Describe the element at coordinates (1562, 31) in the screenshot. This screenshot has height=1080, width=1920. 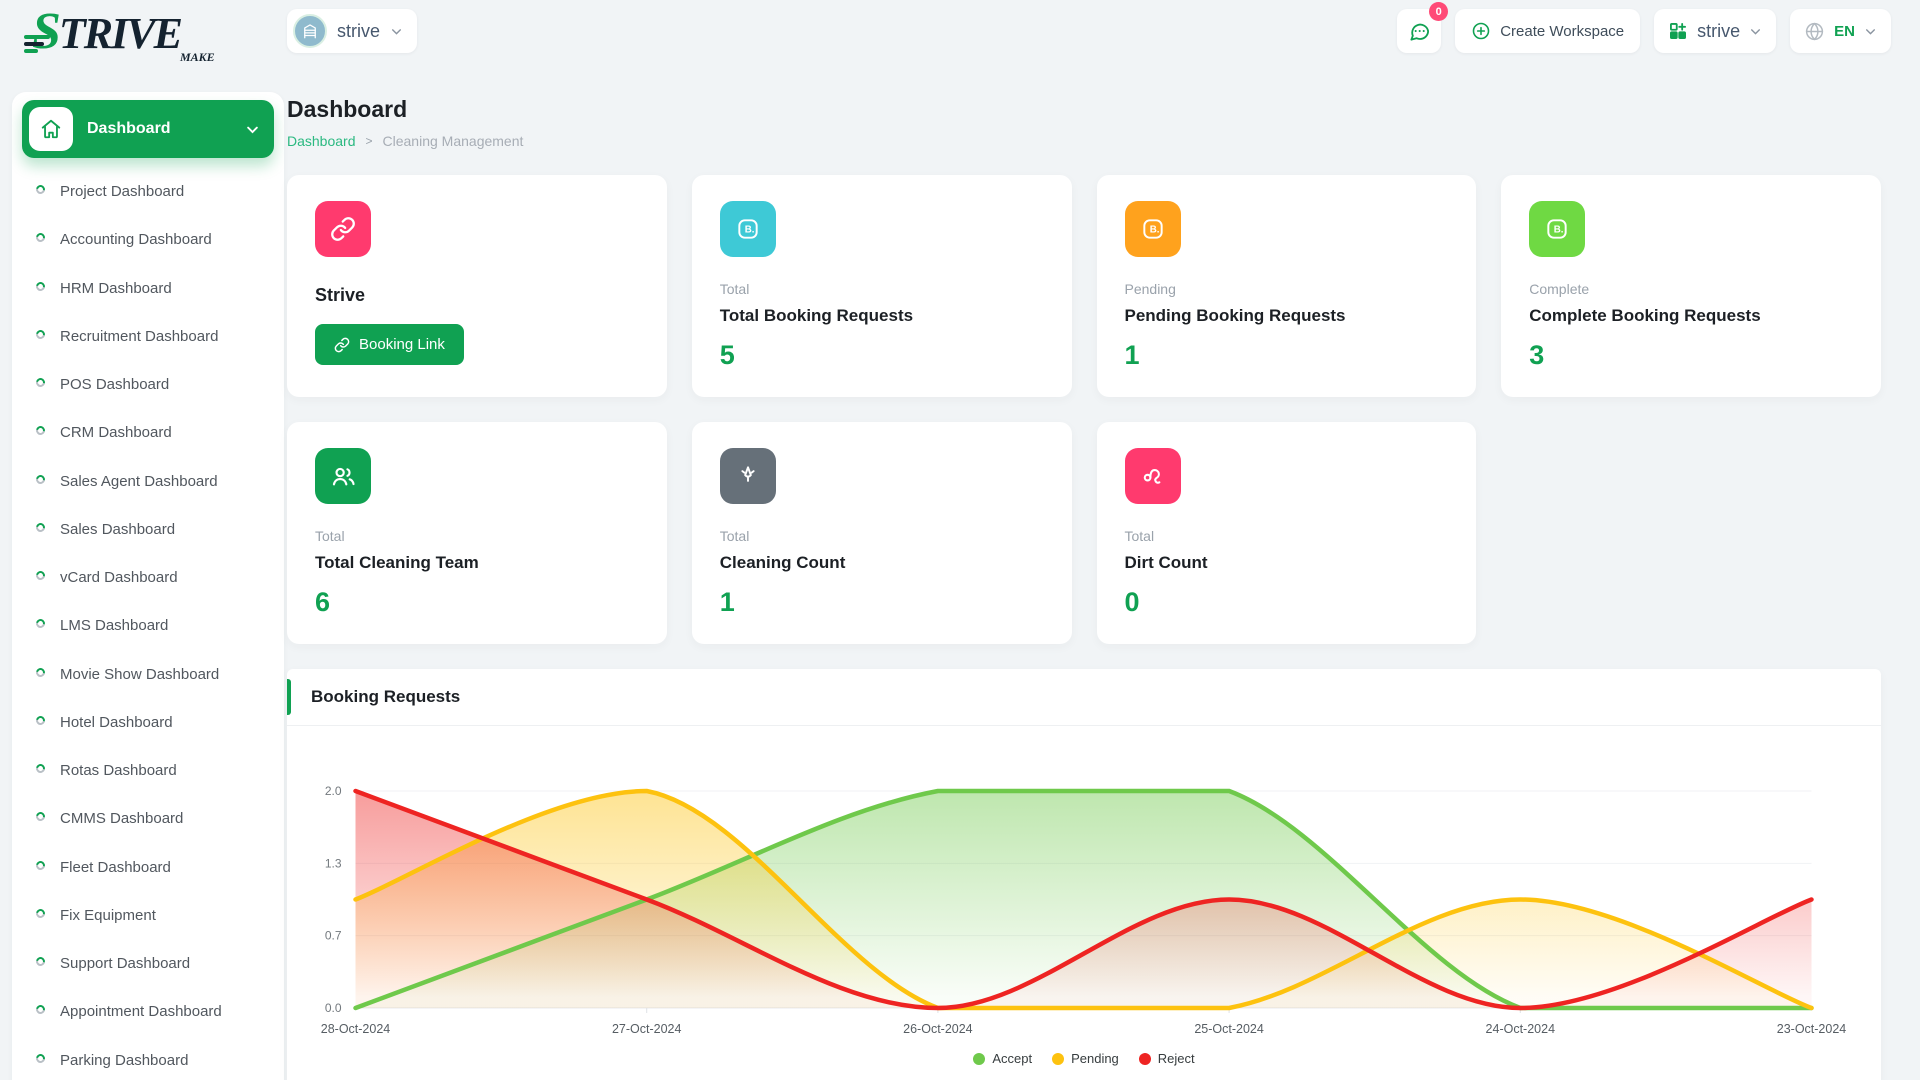
I see `create-workspace-label: Create Workspace` at that location.